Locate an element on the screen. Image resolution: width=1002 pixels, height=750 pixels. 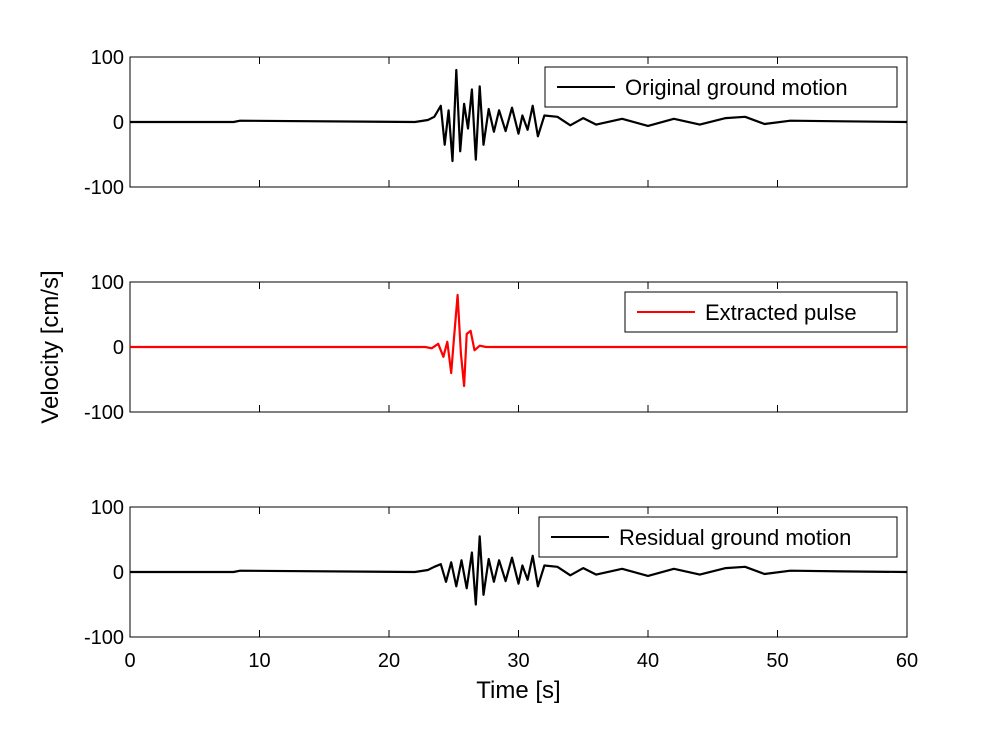
legend-label: Residual ground motion is located at coordinates (735, 537).